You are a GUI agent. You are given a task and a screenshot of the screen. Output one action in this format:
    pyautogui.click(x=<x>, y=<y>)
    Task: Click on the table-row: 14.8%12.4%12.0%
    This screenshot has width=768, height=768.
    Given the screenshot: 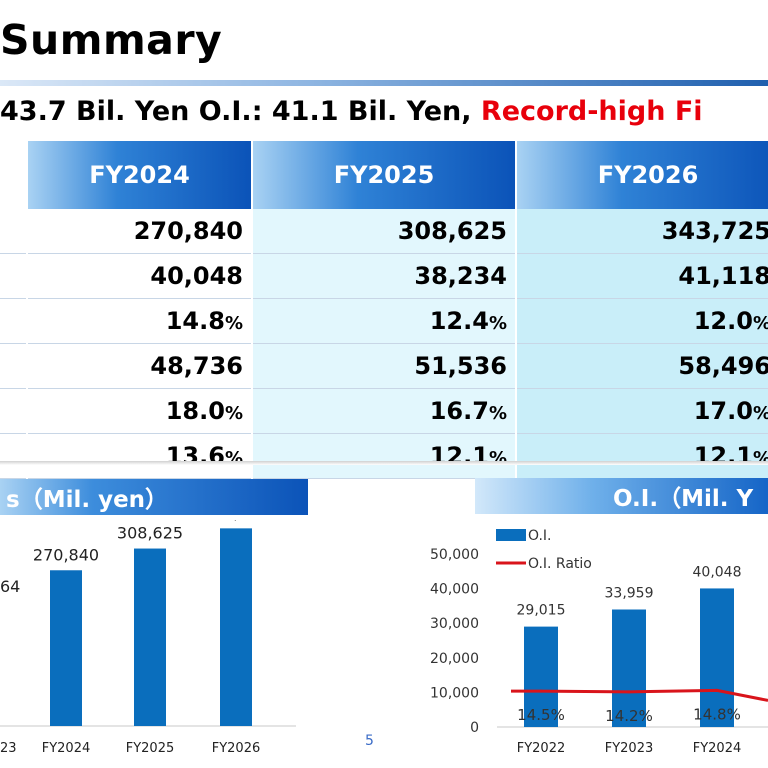 What is the action you would take?
    pyautogui.click(x=384, y=321)
    